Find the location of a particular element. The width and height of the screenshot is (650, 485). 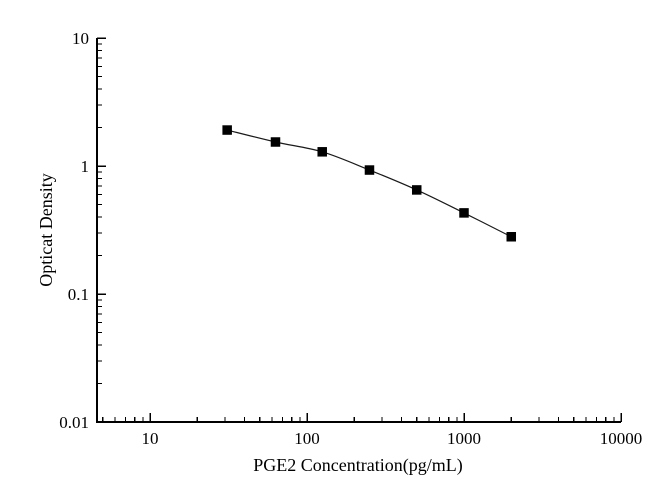

x-tick-label: 10000 is located at coordinates (621, 438).